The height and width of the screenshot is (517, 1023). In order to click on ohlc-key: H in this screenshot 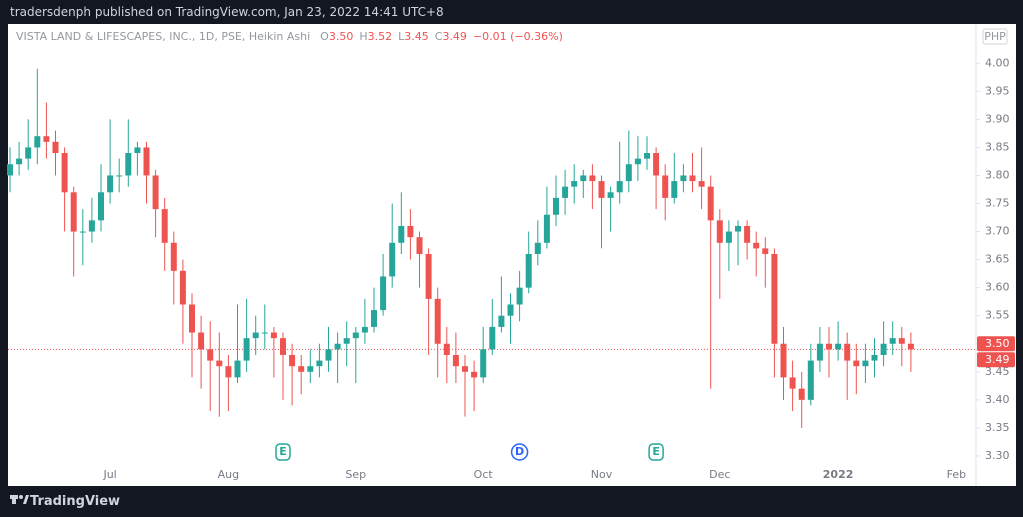, I will do `click(363, 36)`.